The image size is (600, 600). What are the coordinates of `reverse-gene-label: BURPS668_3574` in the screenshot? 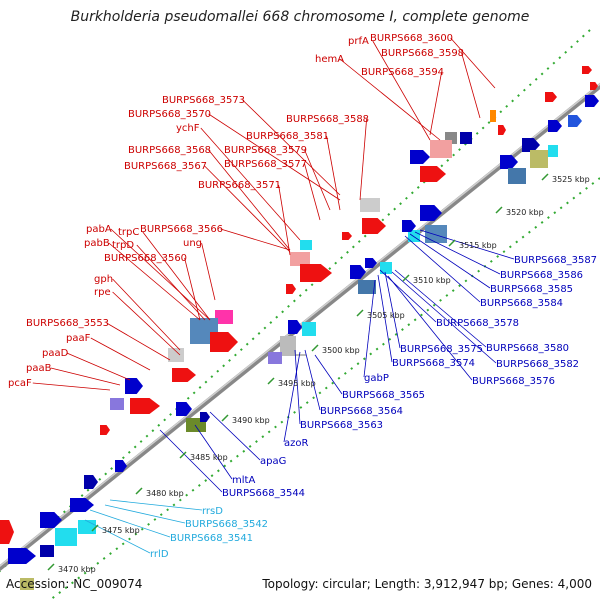 It's located at (433, 363).